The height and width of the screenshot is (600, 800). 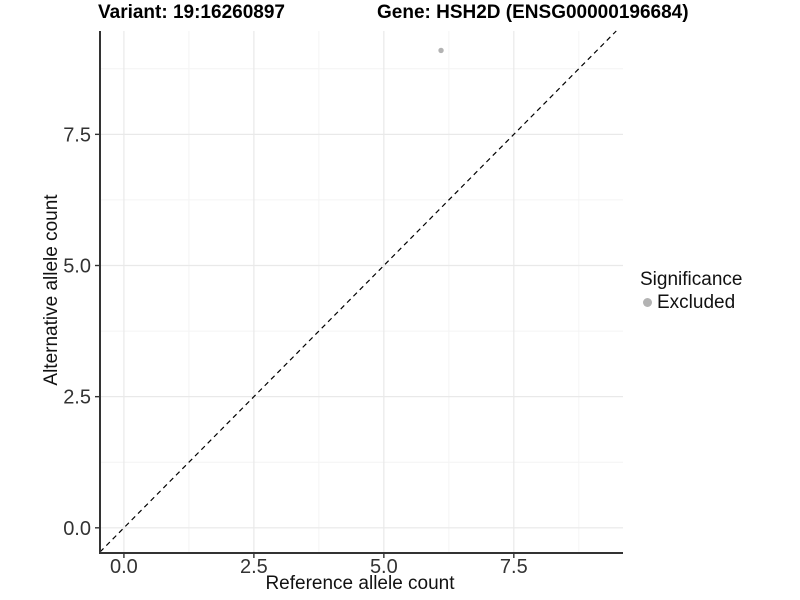 I want to click on y-tick-label: 2.5, so click(x=77, y=398).